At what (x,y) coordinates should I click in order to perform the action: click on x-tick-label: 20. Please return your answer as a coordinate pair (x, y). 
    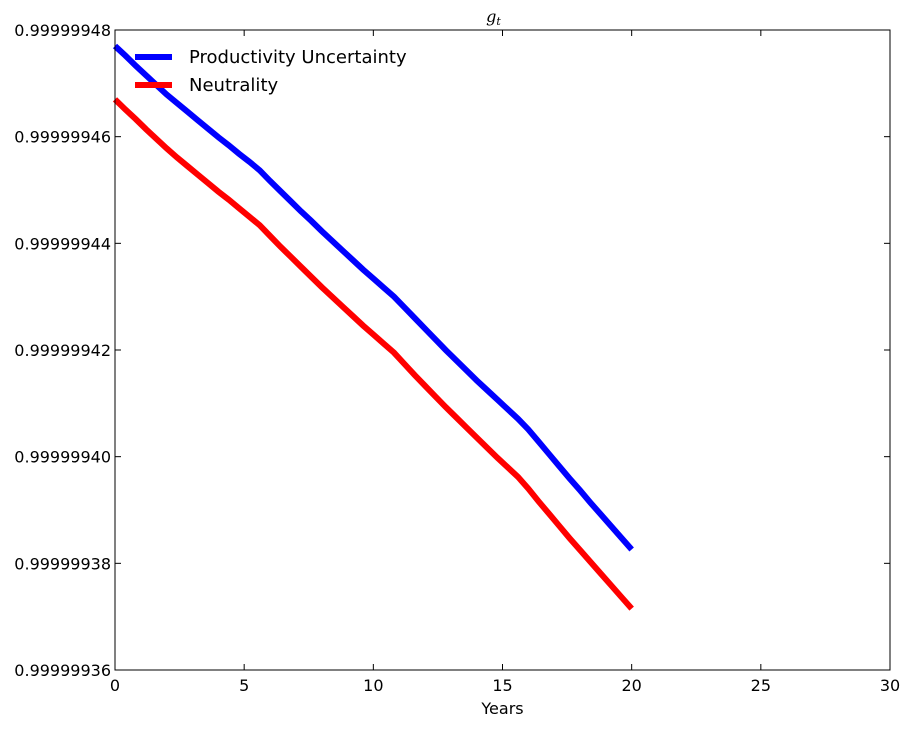
    Looking at the image, I should click on (631, 685).